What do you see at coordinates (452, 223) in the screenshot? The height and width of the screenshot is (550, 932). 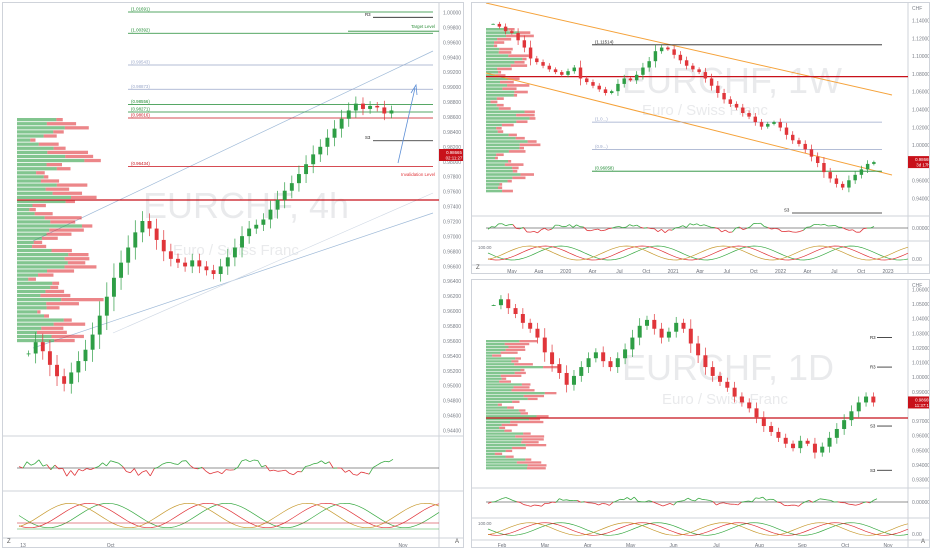 I see `price-axis-tick: 0.97200` at bounding box center [452, 223].